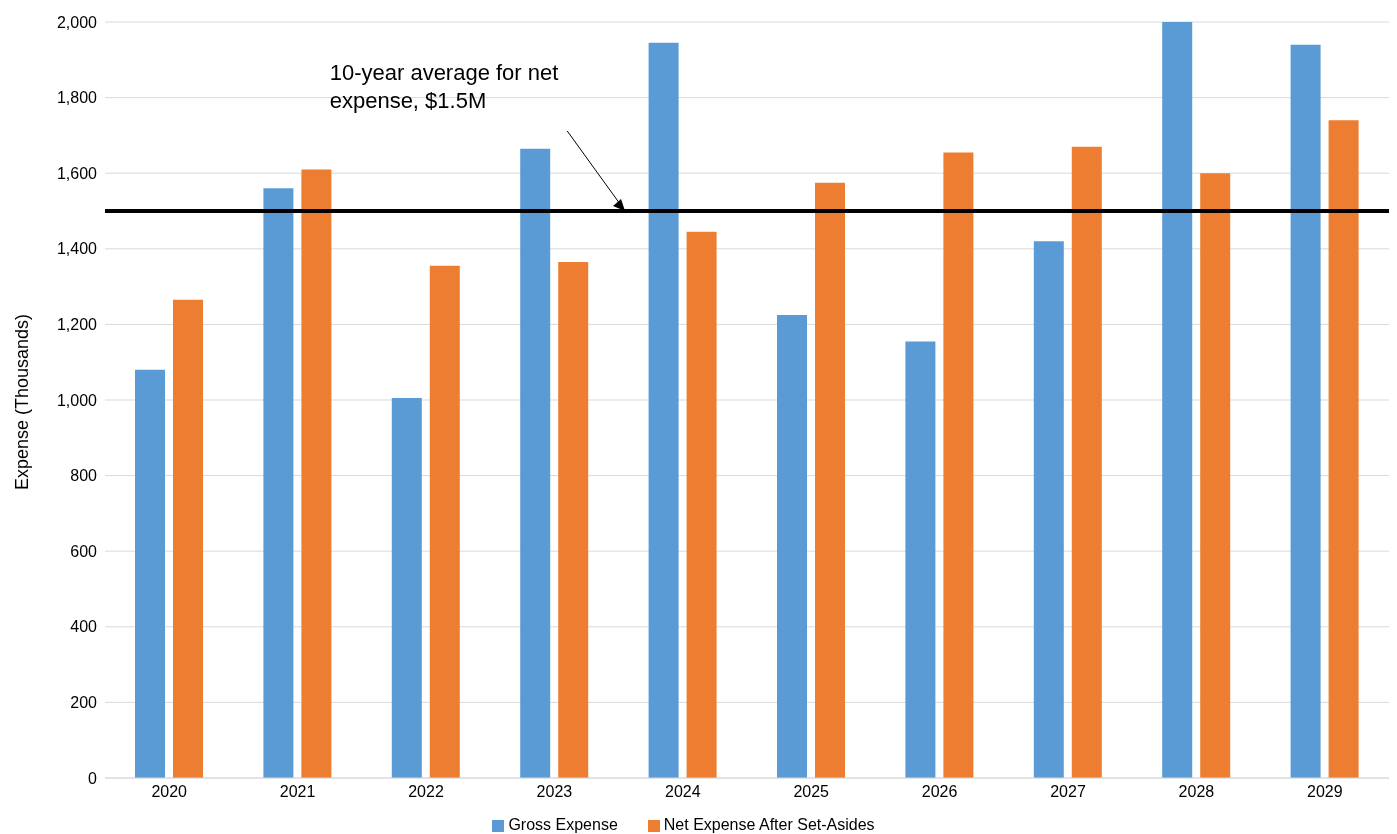  I want to click on legend-label: Net Expense After Set-Asides, so click(769, 824).